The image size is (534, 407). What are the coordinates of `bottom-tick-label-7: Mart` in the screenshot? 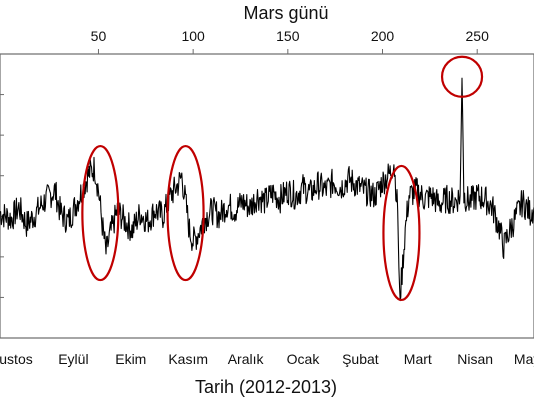 It's located at (418, 359).